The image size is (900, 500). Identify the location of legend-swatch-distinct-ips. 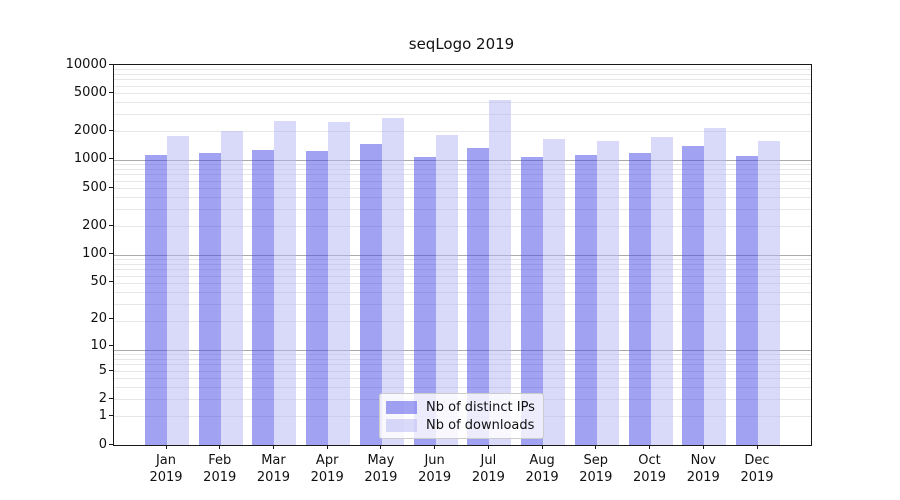
(401, 407).